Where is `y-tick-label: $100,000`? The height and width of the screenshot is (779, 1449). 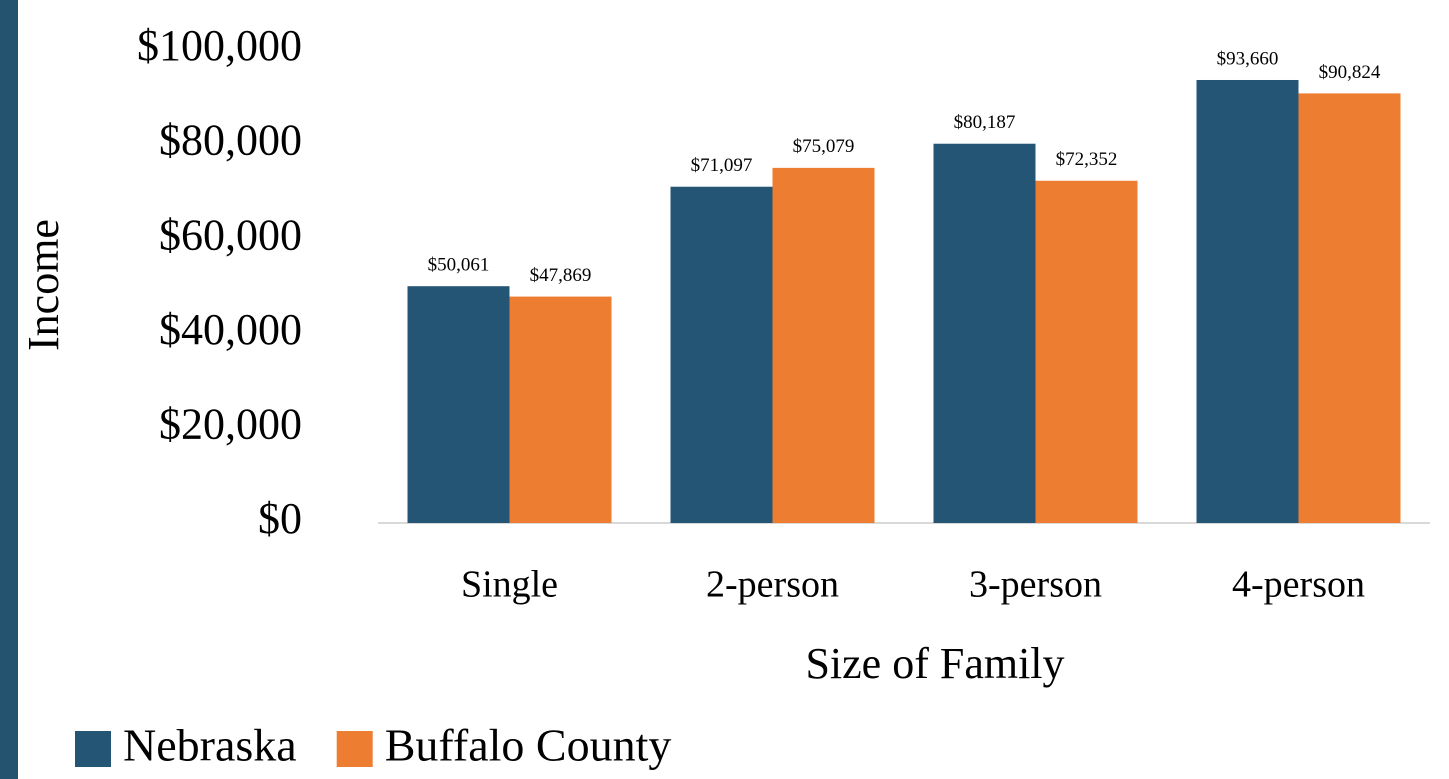
y-tick-label: $100,000 is located at coordinates (219, 45).